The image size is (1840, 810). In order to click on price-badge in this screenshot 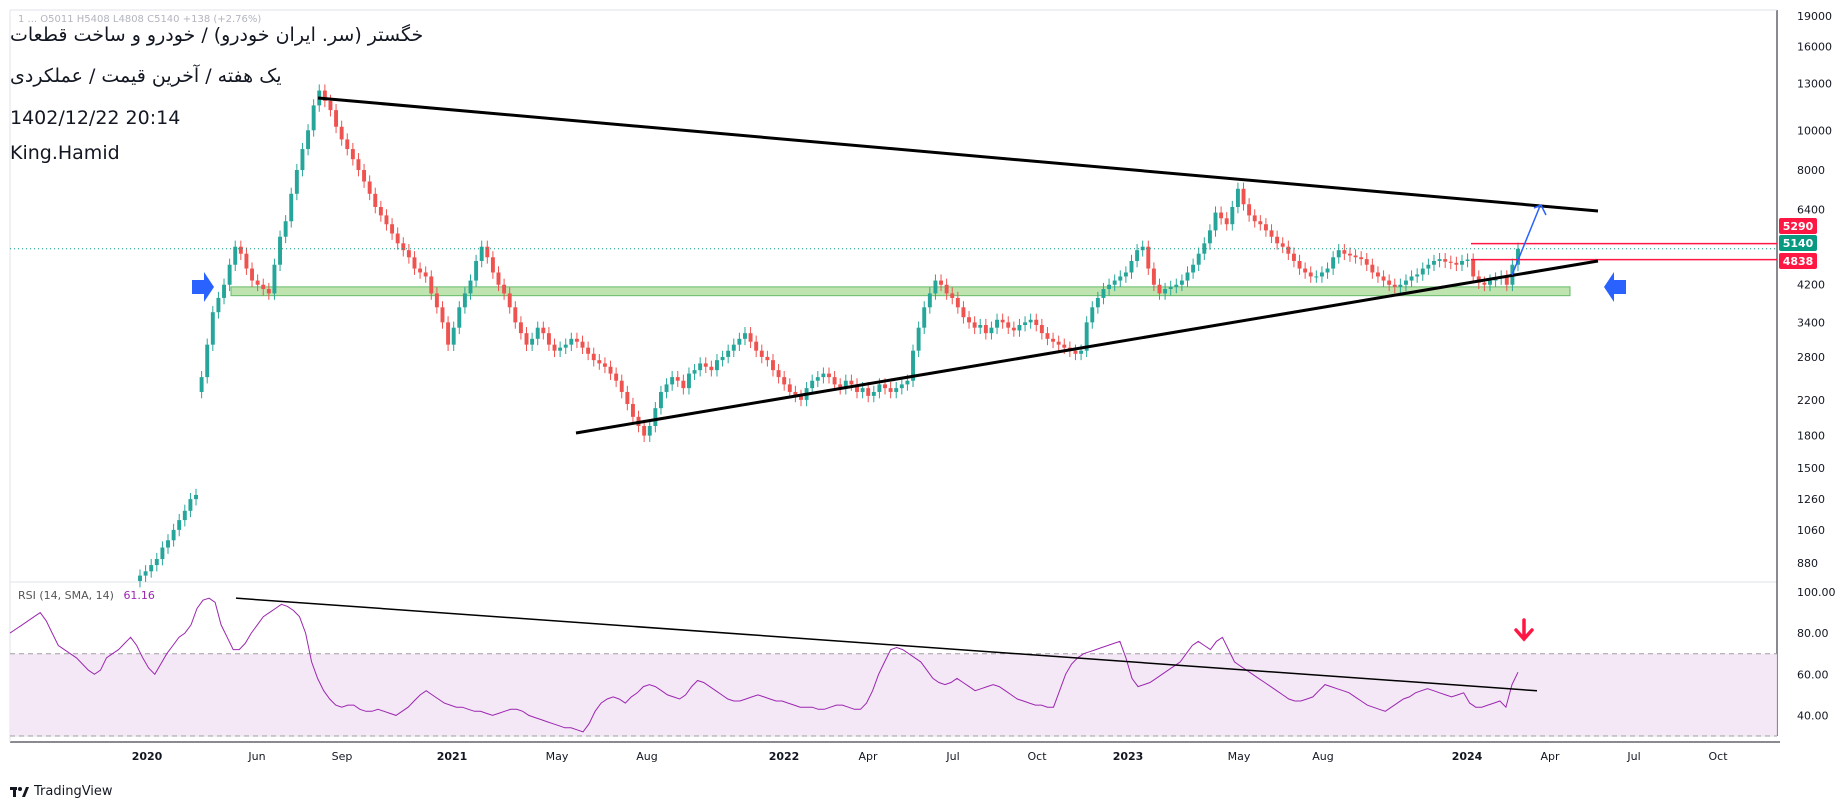, I will do `click(1798, 243)`.